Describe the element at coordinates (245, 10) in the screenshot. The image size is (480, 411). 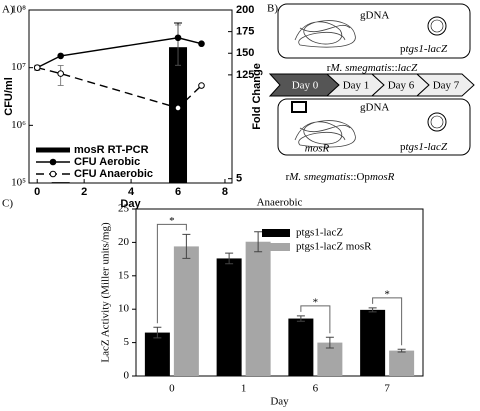
I see `y2-tick-label: 200` at that location.